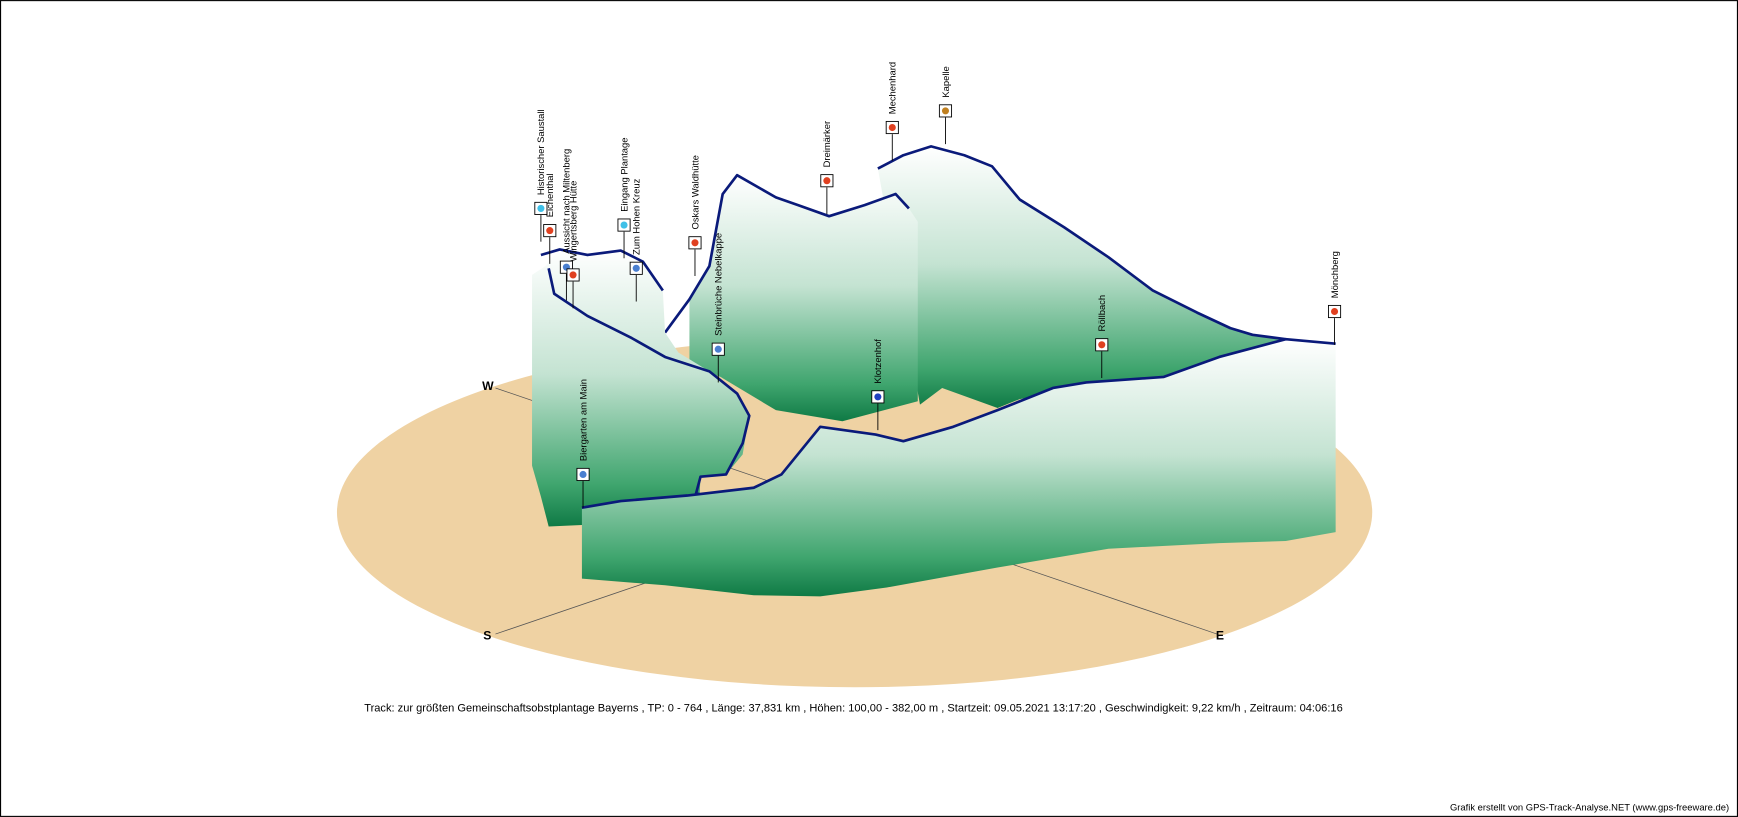 The image size is (1738, 817). Describe the element at coordinates (718, 284) in the screenshot. I see `waypoint-label: Steinbrüche Nebelkappe` at that location.